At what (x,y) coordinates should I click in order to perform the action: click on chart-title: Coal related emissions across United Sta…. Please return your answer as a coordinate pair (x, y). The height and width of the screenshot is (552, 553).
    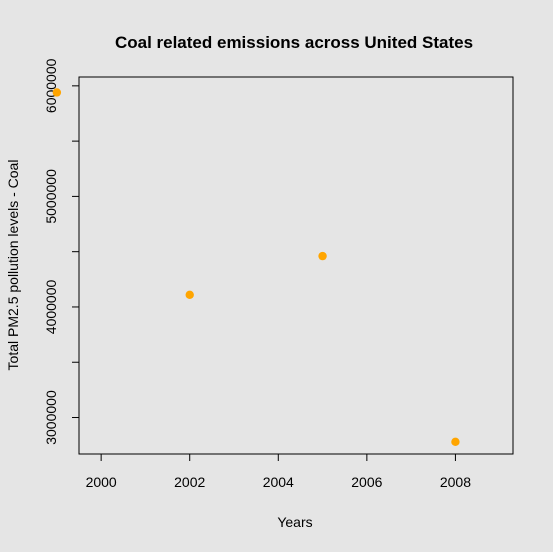
    Looking at the image, I should click on (294, 42).